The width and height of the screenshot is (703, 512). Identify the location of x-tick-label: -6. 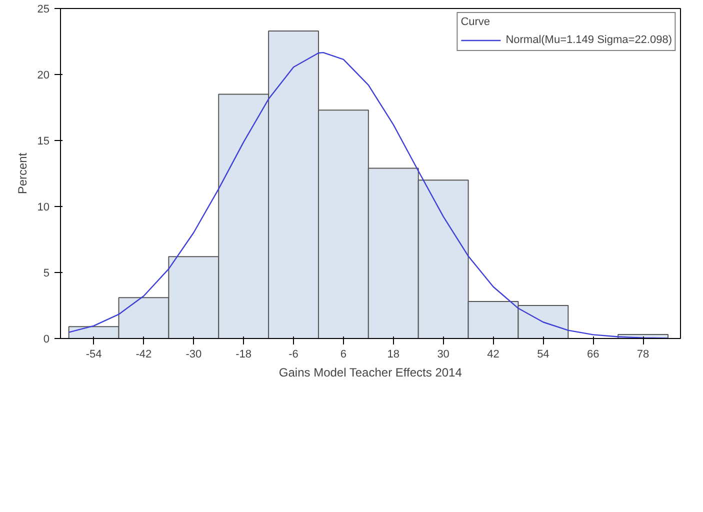
(293, 354).